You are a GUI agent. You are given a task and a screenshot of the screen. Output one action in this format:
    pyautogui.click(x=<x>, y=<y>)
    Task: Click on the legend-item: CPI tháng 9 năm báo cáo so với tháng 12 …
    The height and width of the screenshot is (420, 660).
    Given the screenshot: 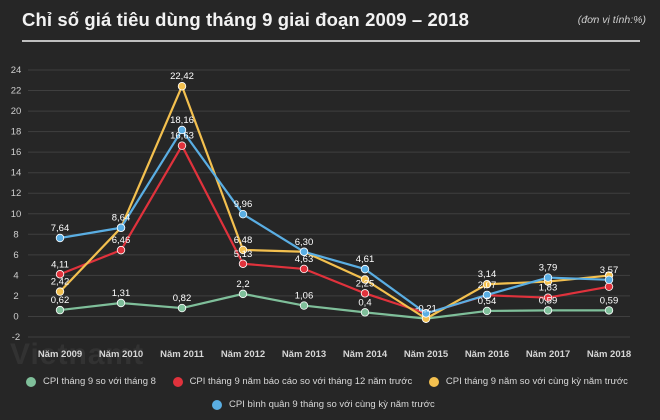 What is the action you would take?
    pyautogui.click(x=292, y=381)
    